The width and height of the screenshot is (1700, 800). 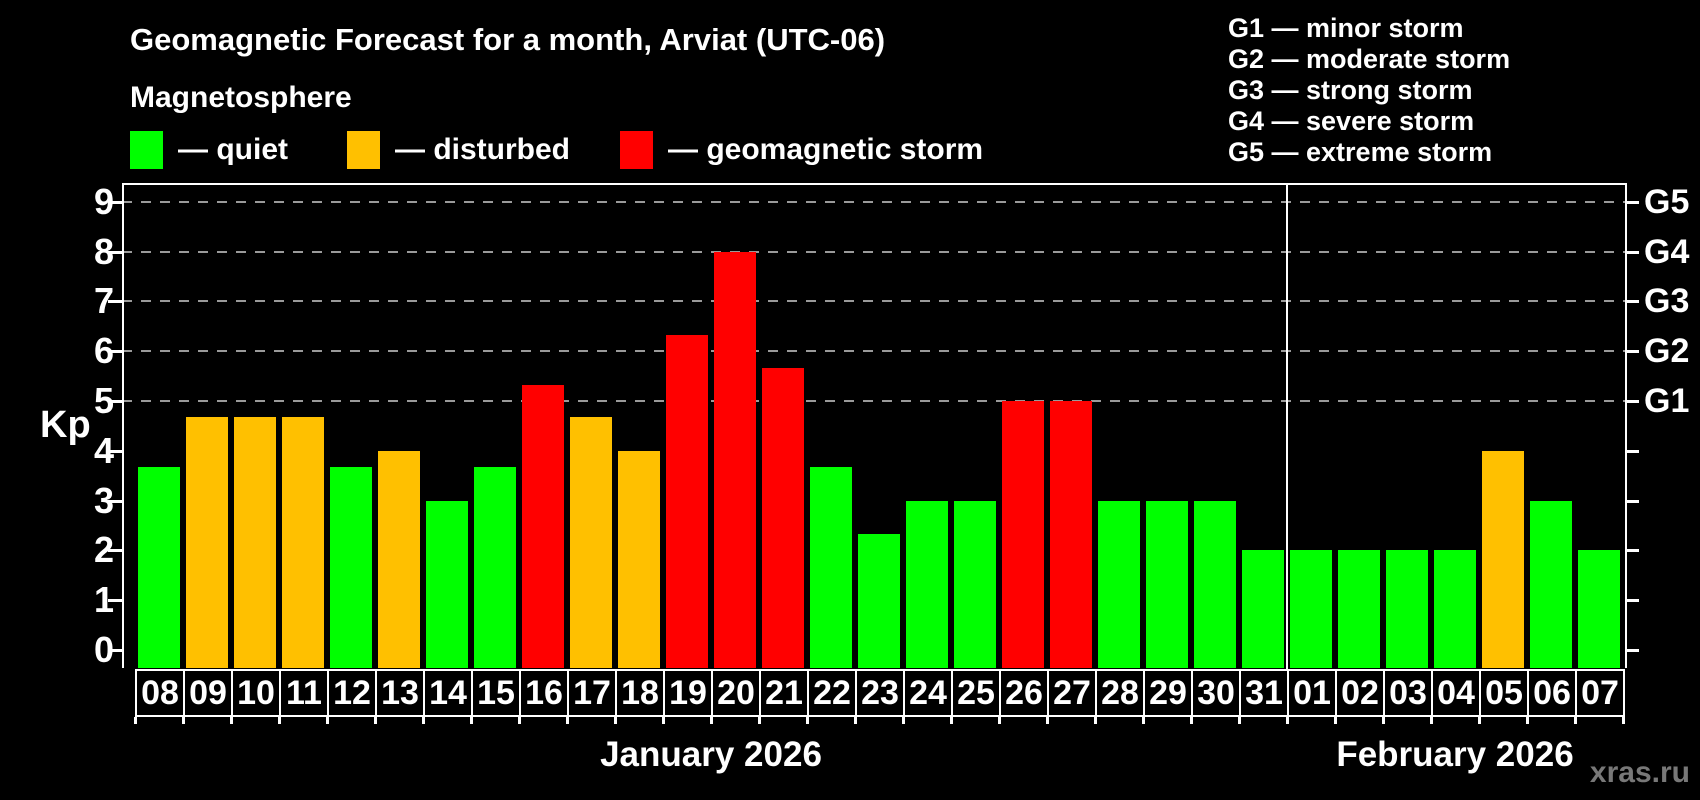 I want to click on day-label-february-05: 05, so click(x=1504, y=693).